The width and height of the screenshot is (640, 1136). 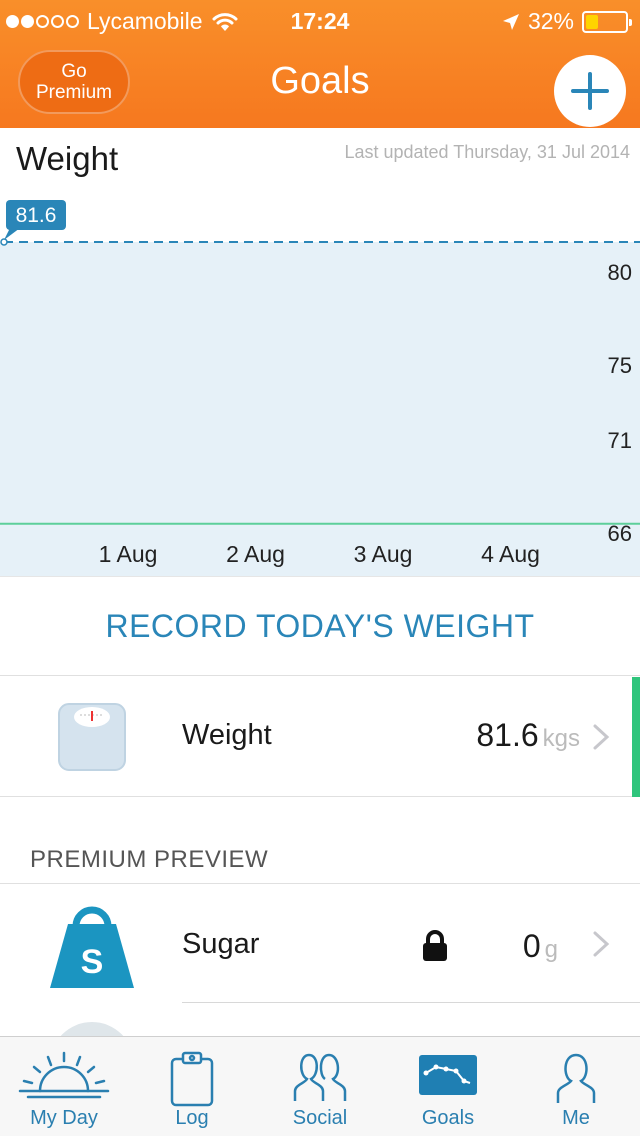 What do you see at coordinates (620, 365) in the screenshot?
I see `y-tick-label: 75` at bounding box center [620, 365].